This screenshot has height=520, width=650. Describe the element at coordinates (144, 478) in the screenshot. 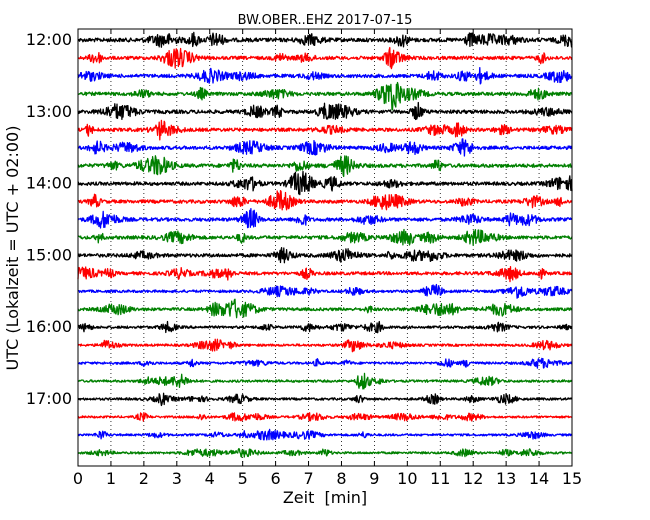

I see `x-tick-label: 2` at that location.